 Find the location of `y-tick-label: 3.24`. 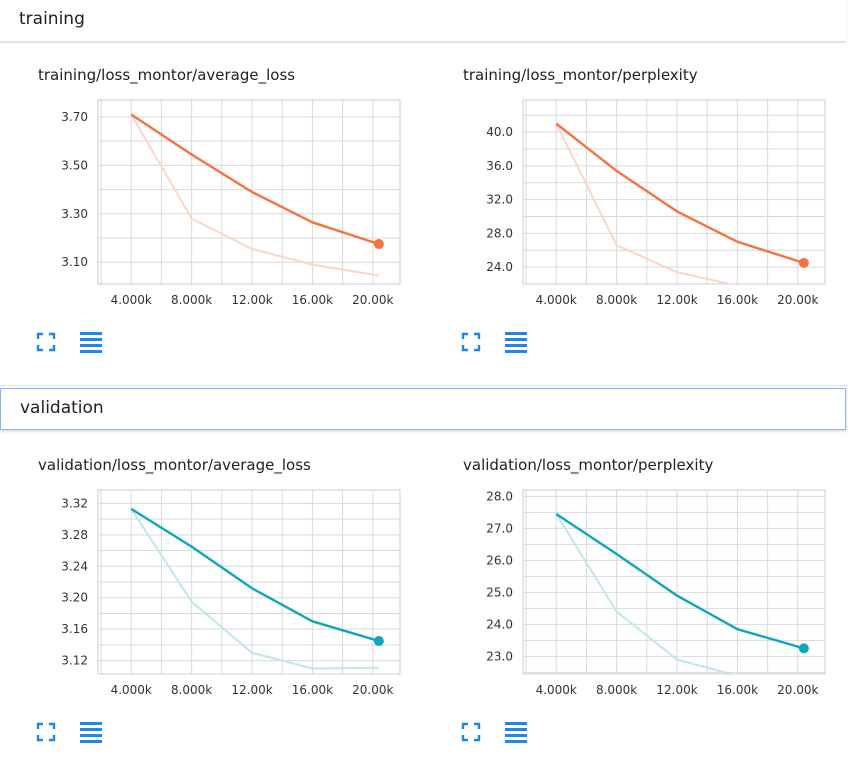

y-tick-label: 3.24 is located at coordinates (74, 566).